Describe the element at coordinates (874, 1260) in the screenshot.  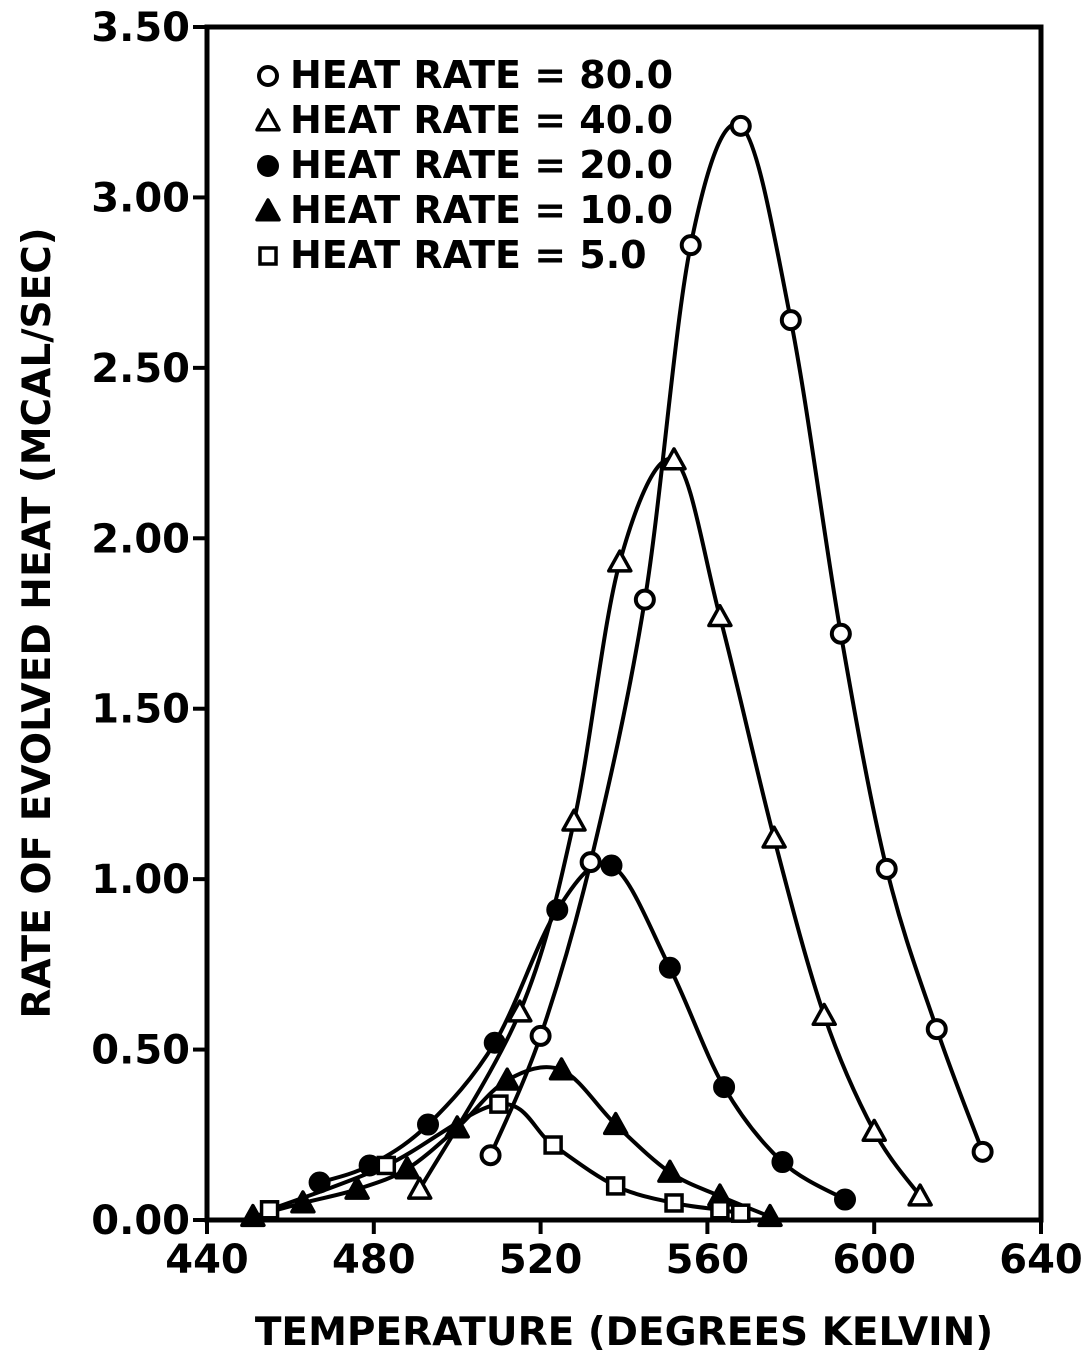
I see `x-tick-label: 600` at that location.